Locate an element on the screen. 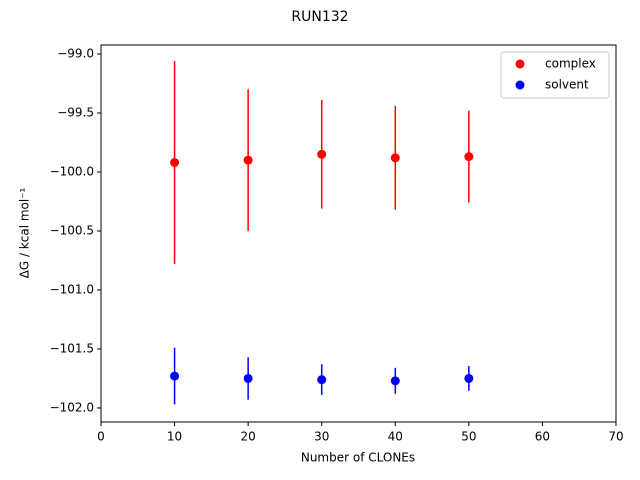 This screenshot has height=480, width=640. x-tick-label: 0 is located at coordinates (101, 437).